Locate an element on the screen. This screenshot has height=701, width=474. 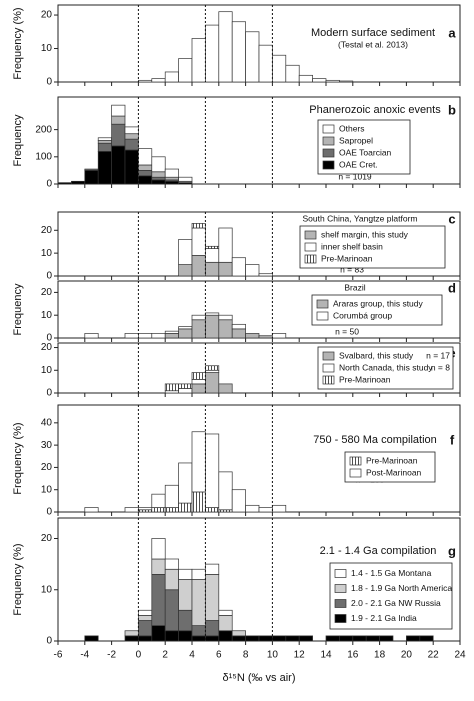
x-tick-label: 20 is located at coordinates (407, 655).